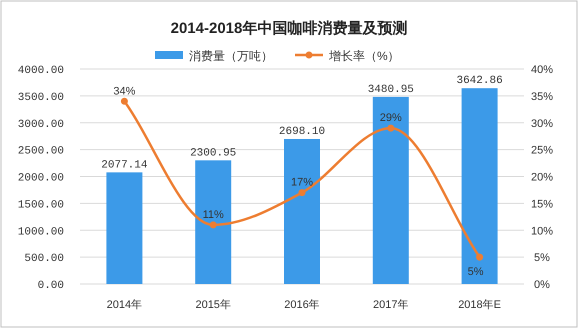  What do you see at coordinates (41, 152) in the screenshot?
I see `y-tick-label: 2500.00` at bounding box center [41, 152].